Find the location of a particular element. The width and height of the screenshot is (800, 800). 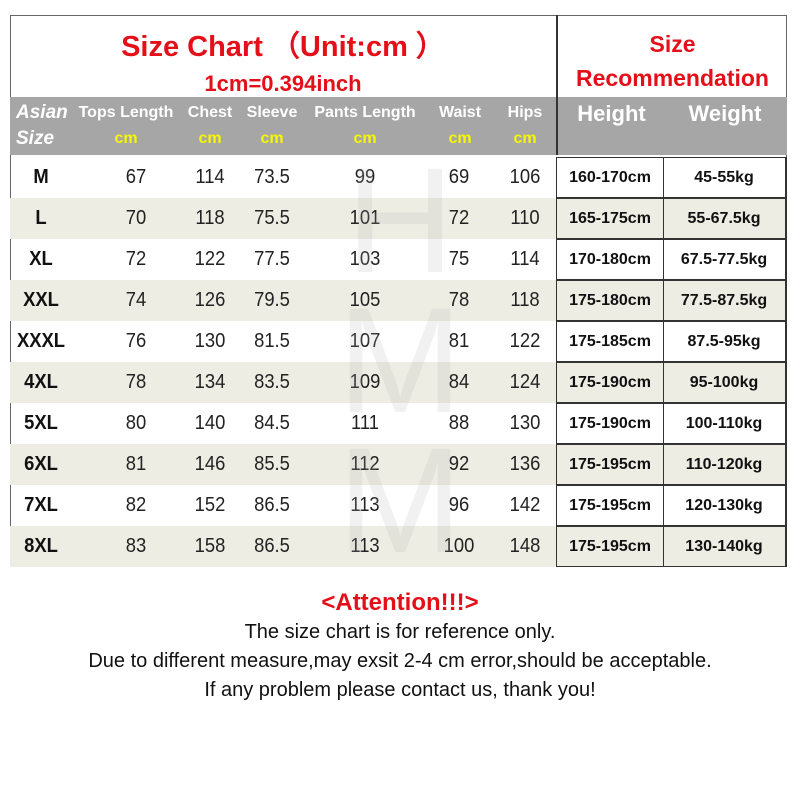

recommendation-row: 175-195cm 120-130kg is located at coordinates (671, 505).